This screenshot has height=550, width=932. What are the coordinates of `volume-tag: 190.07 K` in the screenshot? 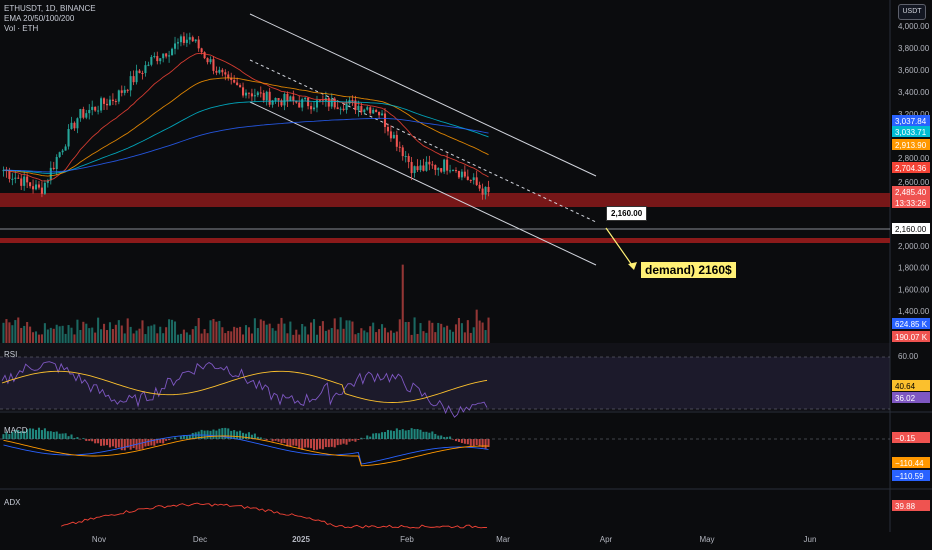 It's located at (911, 337).